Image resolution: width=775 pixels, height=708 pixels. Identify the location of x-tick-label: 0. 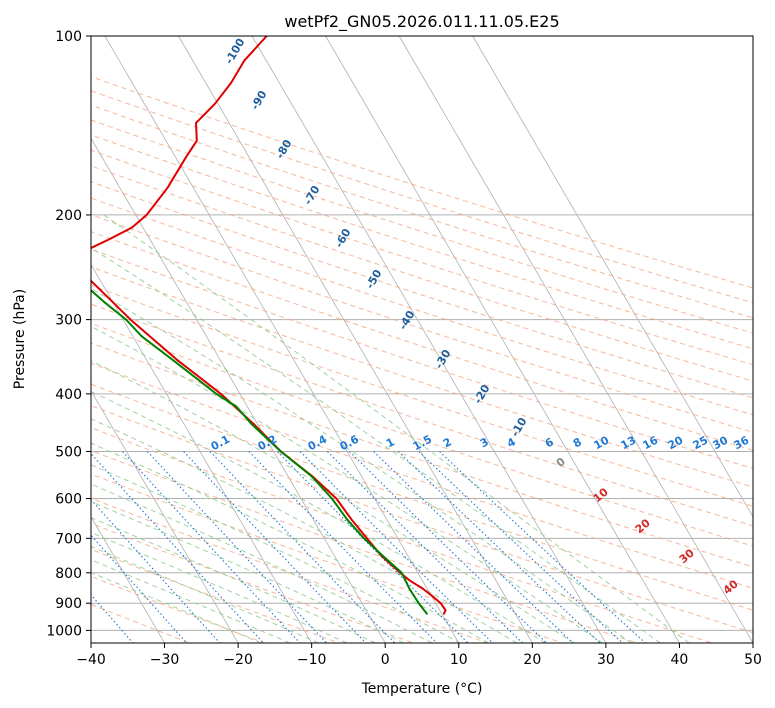
(385, 660).